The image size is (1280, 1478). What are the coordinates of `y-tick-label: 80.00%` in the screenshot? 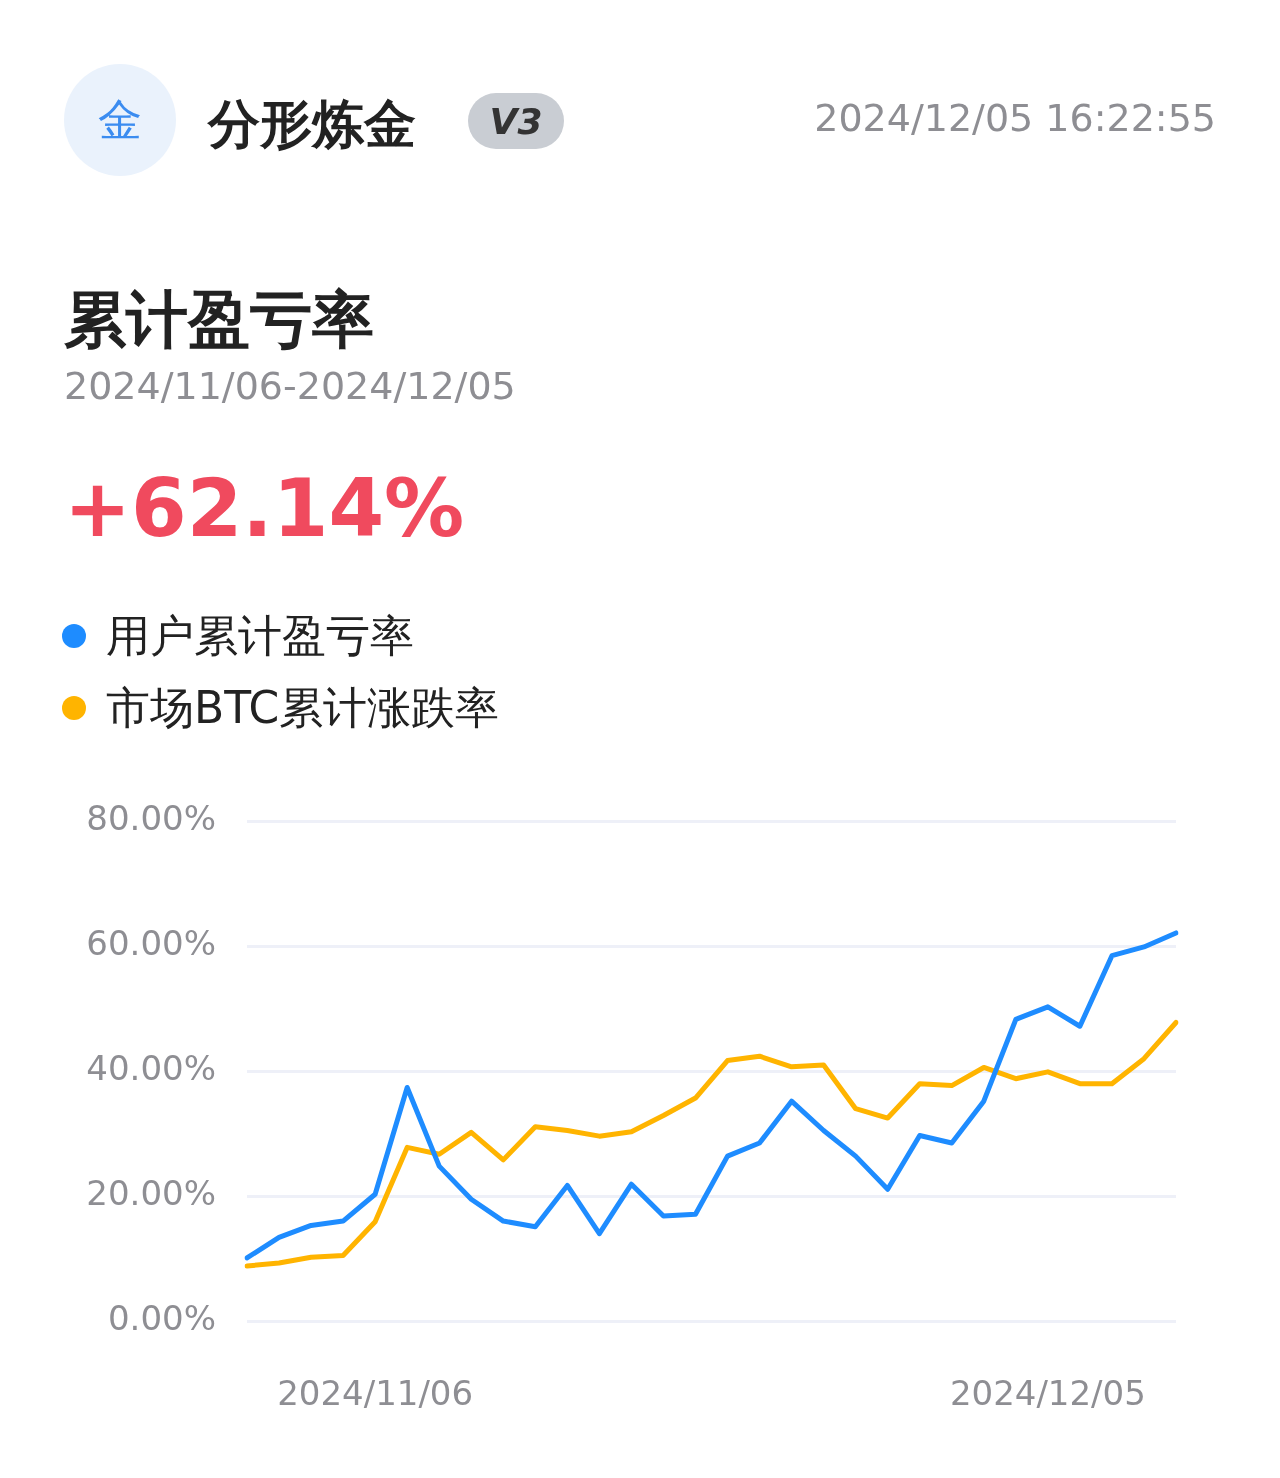 It's located at (151, 818).